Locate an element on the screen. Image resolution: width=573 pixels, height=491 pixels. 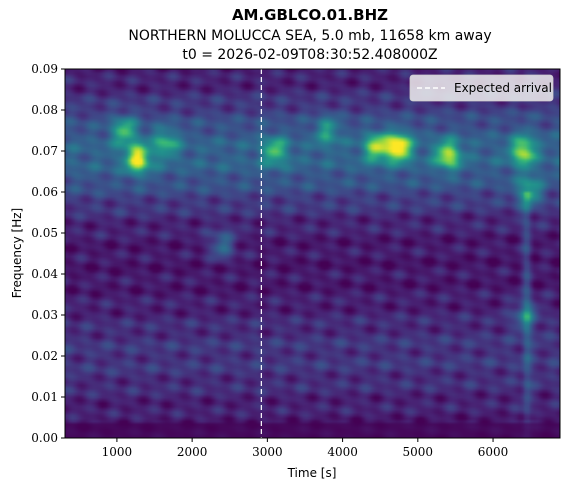
y-tick-label: 0.09 is located at coordinates (44, 69).